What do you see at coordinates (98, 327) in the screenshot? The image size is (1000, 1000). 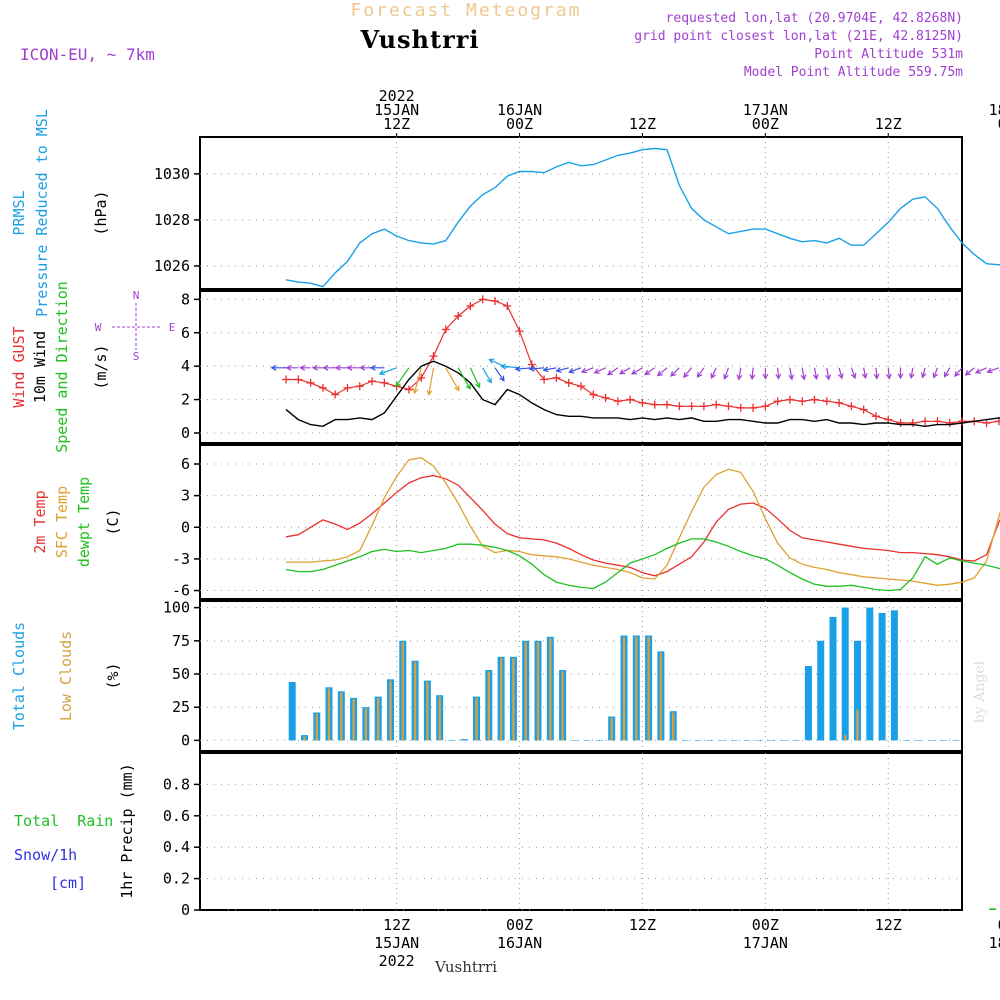 I see `compass-w: W` at bounding box center [98, 327].